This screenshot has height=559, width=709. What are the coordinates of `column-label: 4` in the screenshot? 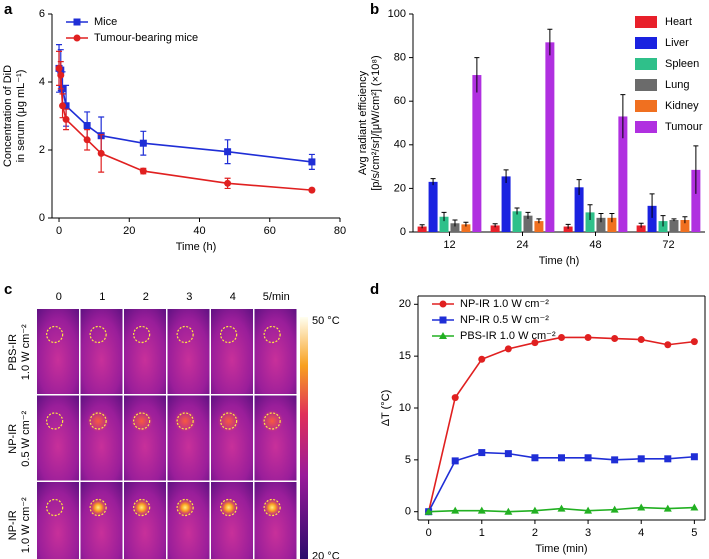 It's located at (233, 297).